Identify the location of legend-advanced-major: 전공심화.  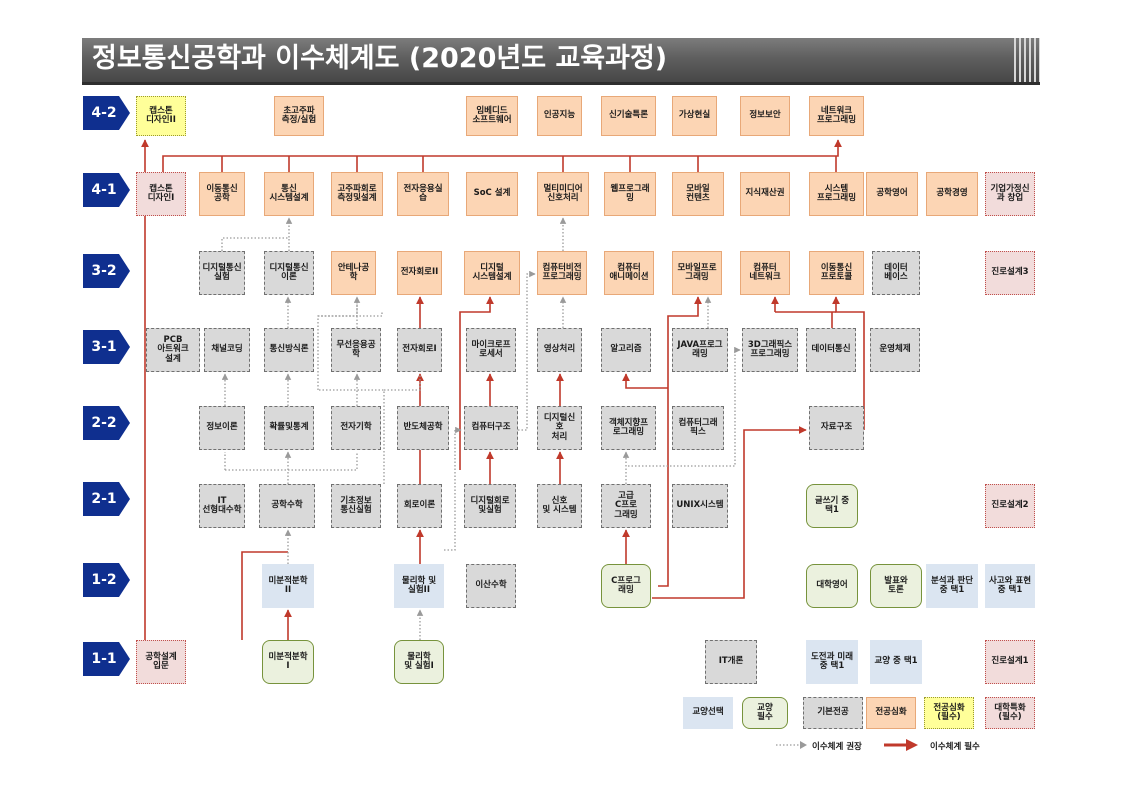
(891, 713).